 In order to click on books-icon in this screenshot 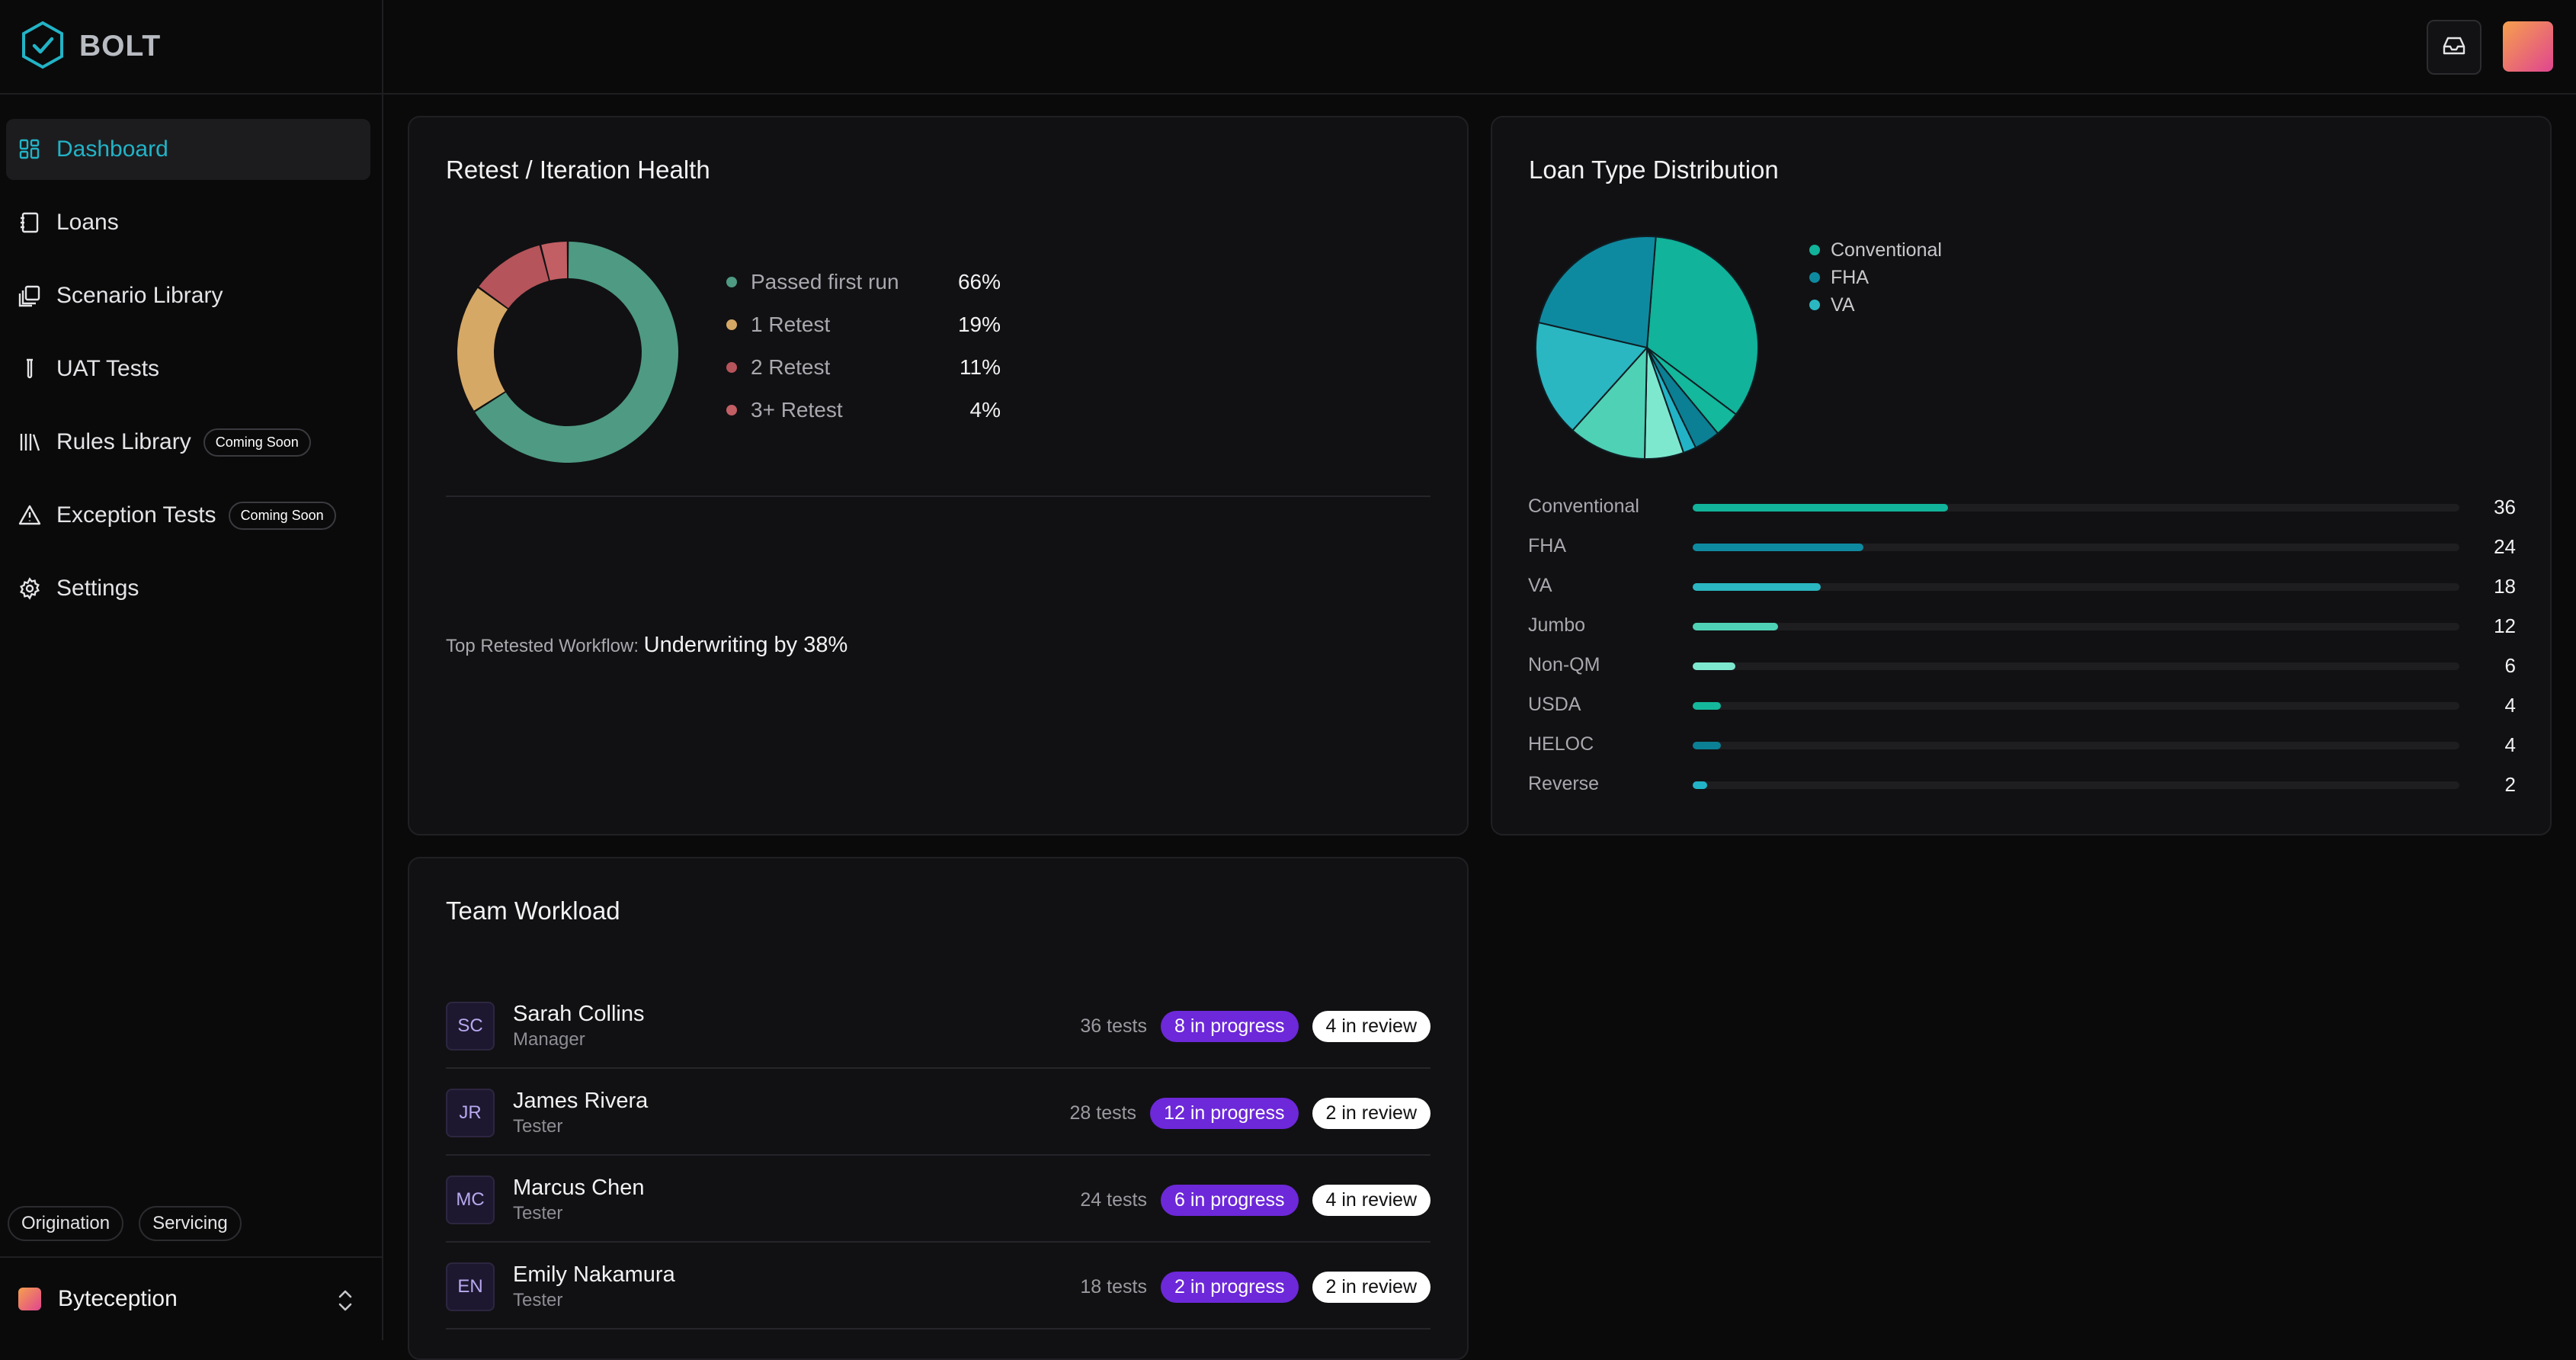, I will do `click(29, 442)`.